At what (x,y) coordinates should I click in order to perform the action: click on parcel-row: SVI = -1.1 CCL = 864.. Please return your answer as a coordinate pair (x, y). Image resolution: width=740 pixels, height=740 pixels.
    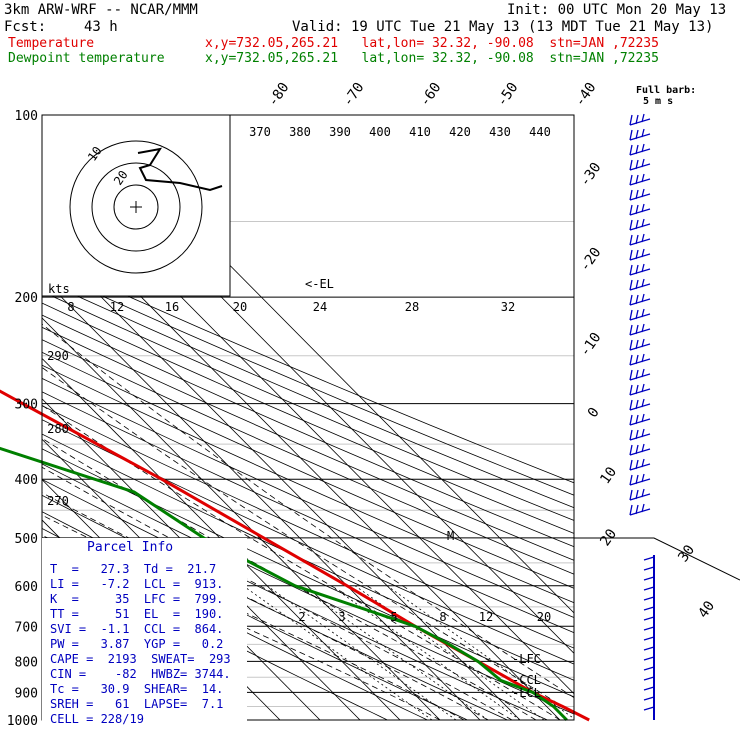
    Looking at the image, I should click on (137, 629).